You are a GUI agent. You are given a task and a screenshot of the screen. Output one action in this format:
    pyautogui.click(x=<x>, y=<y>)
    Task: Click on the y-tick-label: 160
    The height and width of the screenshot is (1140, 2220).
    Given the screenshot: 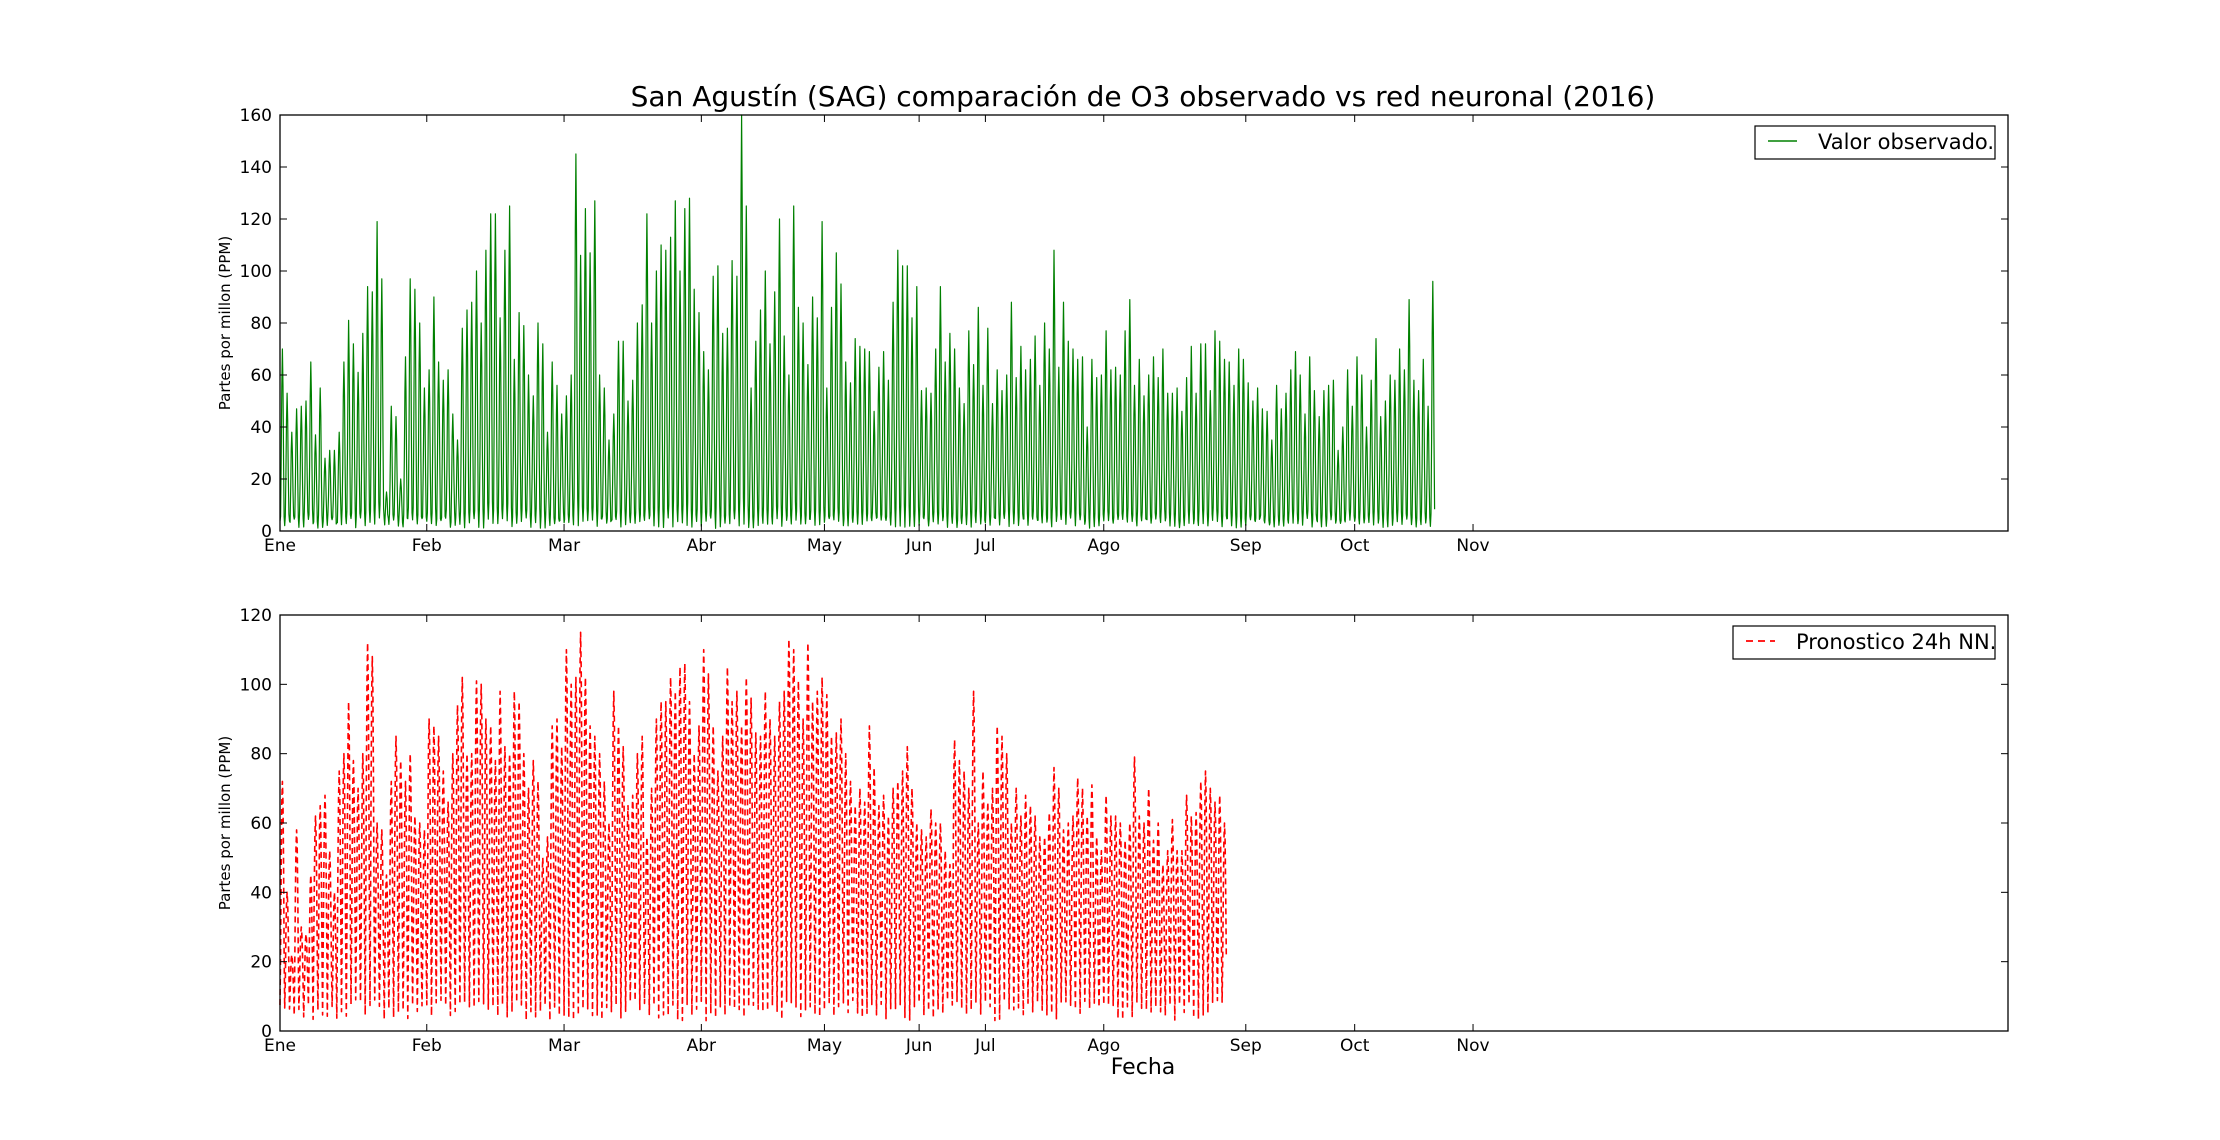 What is the action you would take?
    pyautogui.click(x=256, y=116)
    